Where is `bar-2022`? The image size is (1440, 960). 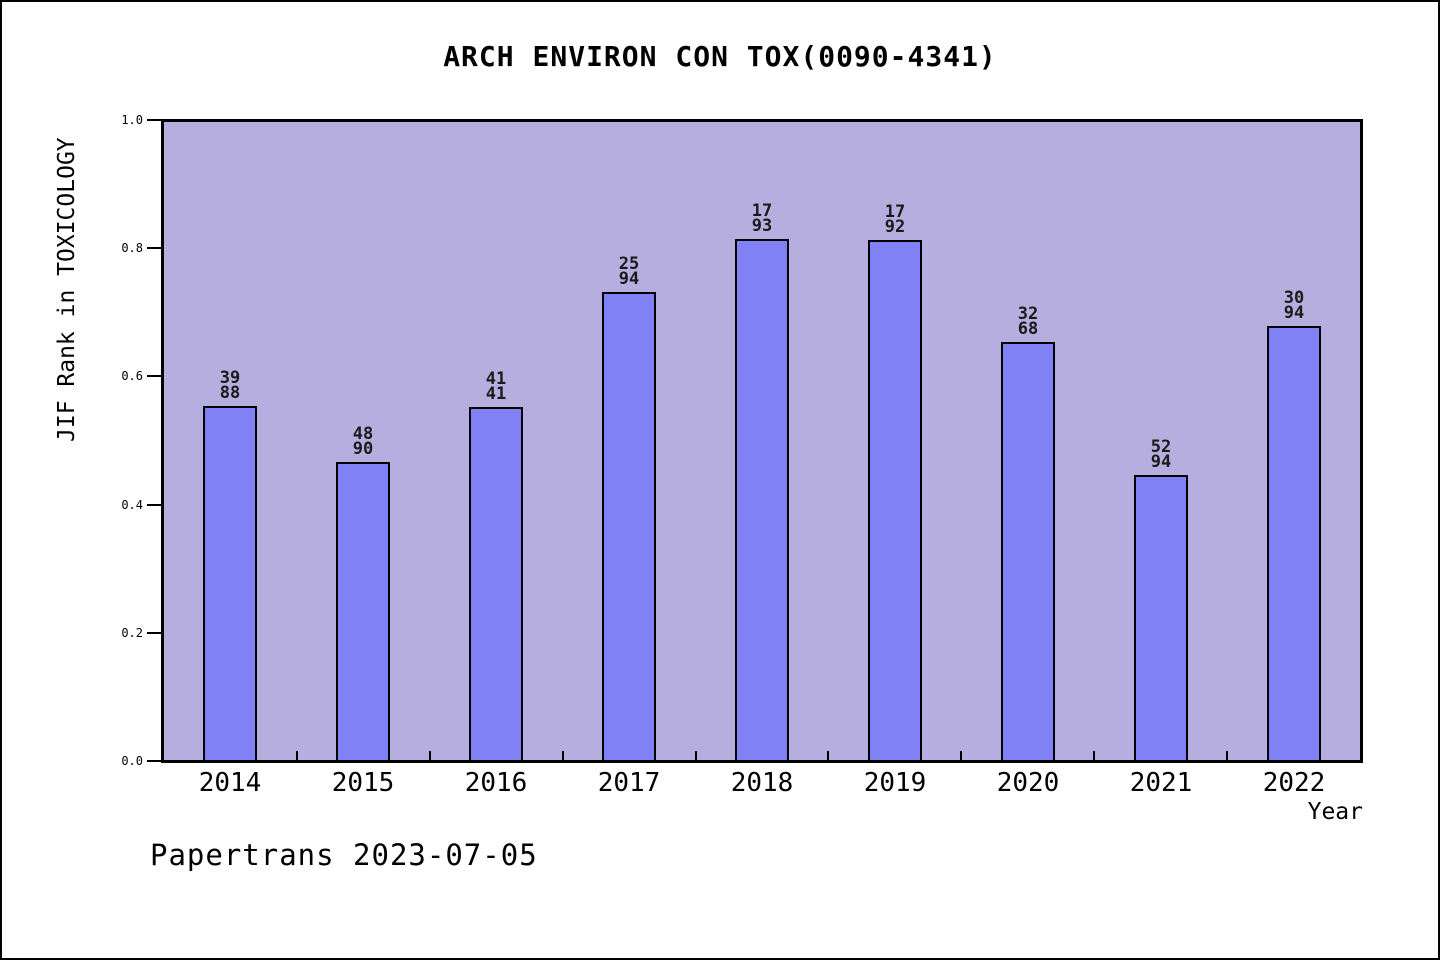 bar-2022 is located at coordinates (1294, 543).